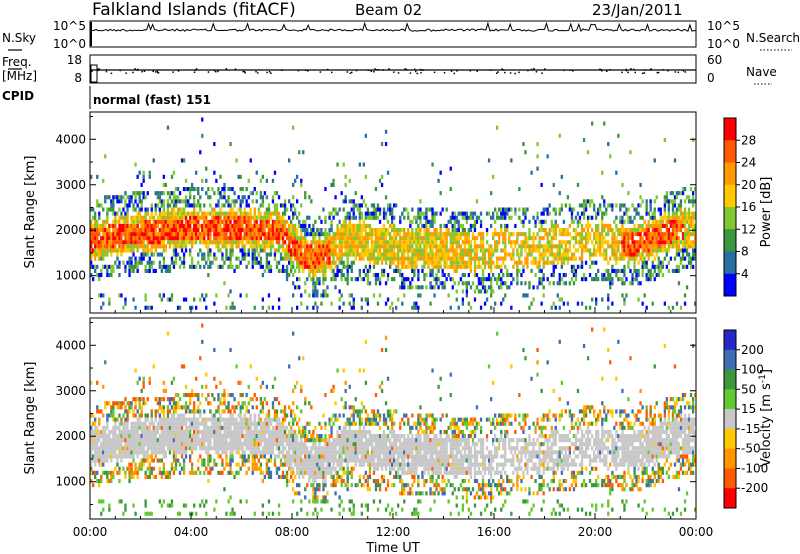  I want to click on power-y-label: Slant Range [km], so click(30, 212).